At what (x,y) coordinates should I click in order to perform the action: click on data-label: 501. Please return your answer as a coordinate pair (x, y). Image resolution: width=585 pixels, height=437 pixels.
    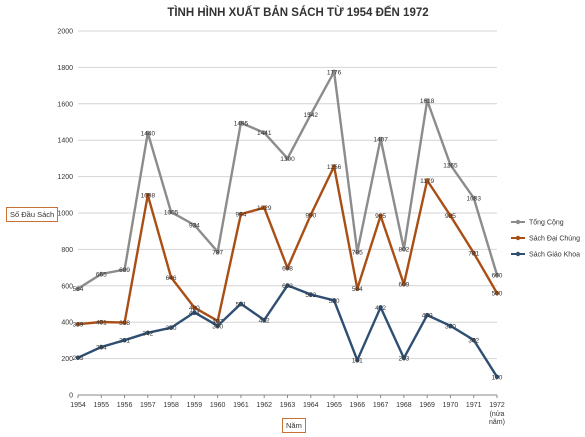
    Looking at the image, I should click on (241, 304).